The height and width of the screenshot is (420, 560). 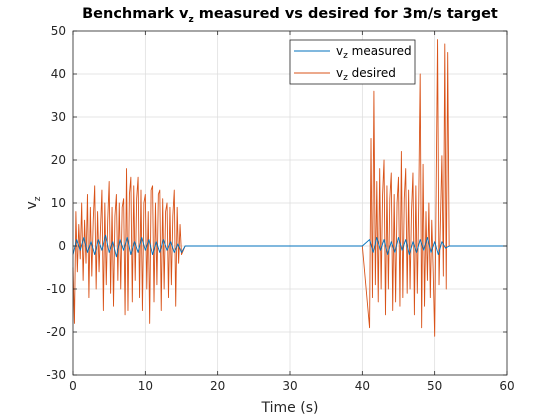 What do you see at coordinates (58, 31) in the screenshot?
I see `y-tick-label: 50` at bounding box center [58, 31].